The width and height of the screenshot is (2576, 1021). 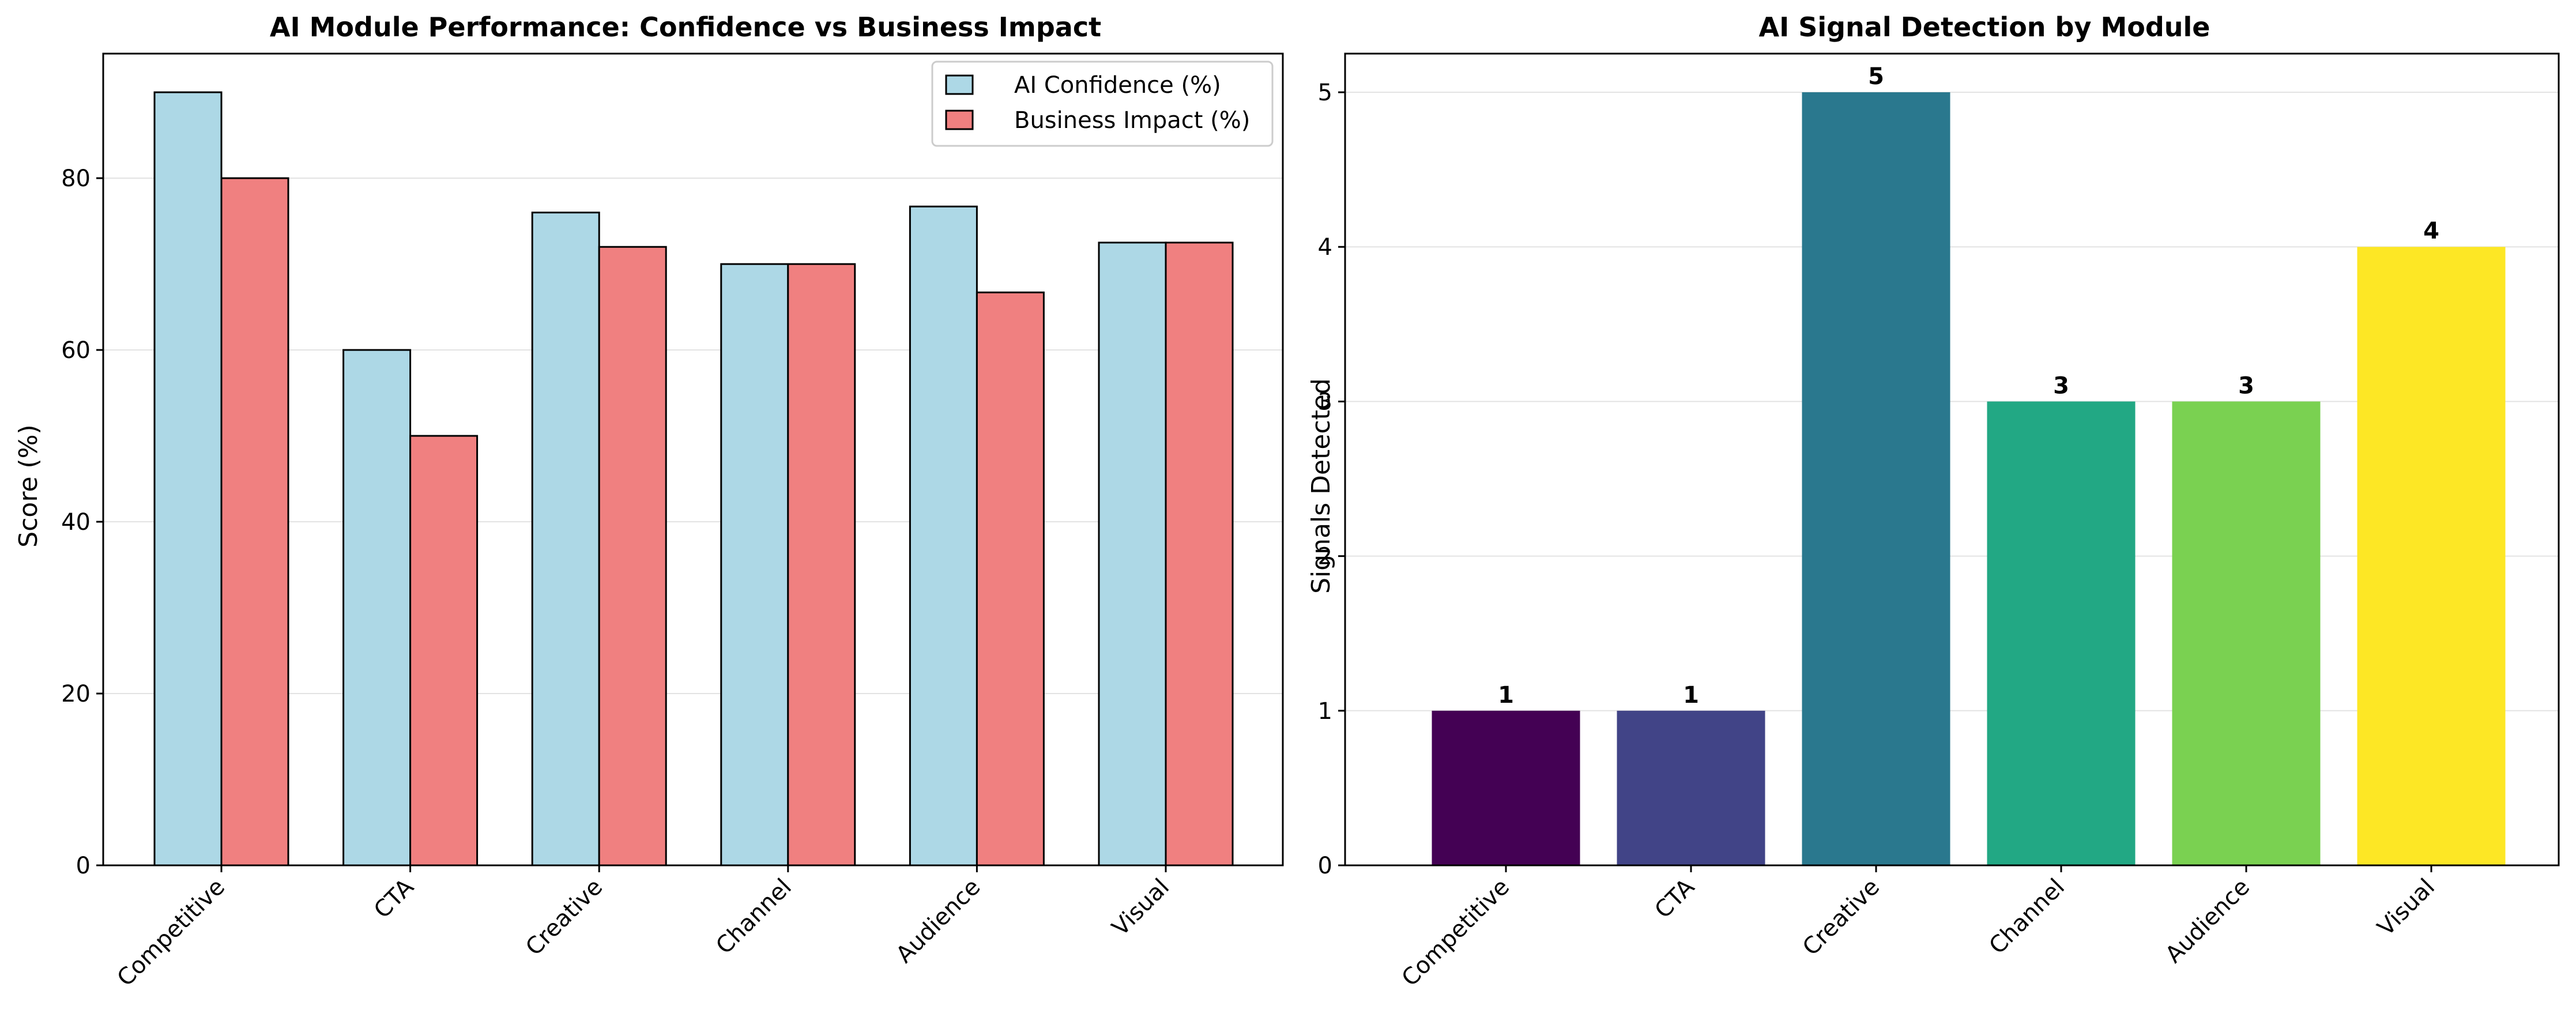 I want to click on legend-swatch-impact, so click(x=959, y=120).